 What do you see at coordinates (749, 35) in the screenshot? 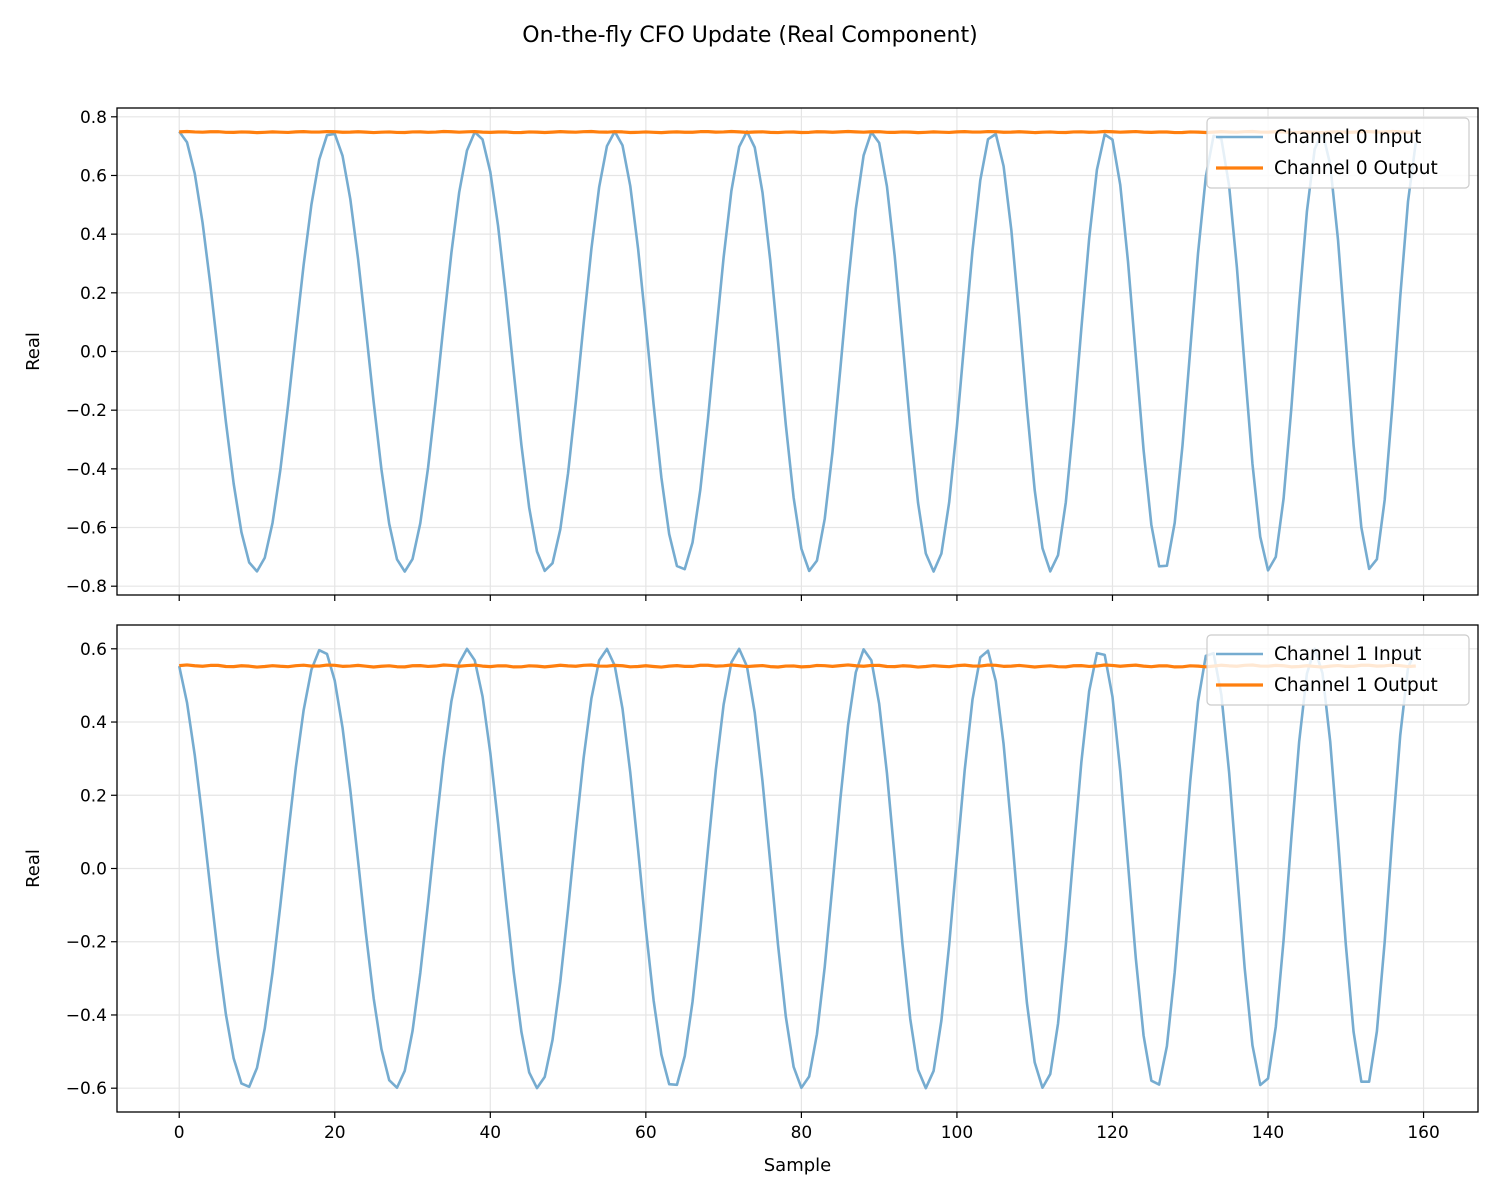
I see `figure-title: On-the-fly CFO Update (Real Component)` at bounding box center [749, 35].